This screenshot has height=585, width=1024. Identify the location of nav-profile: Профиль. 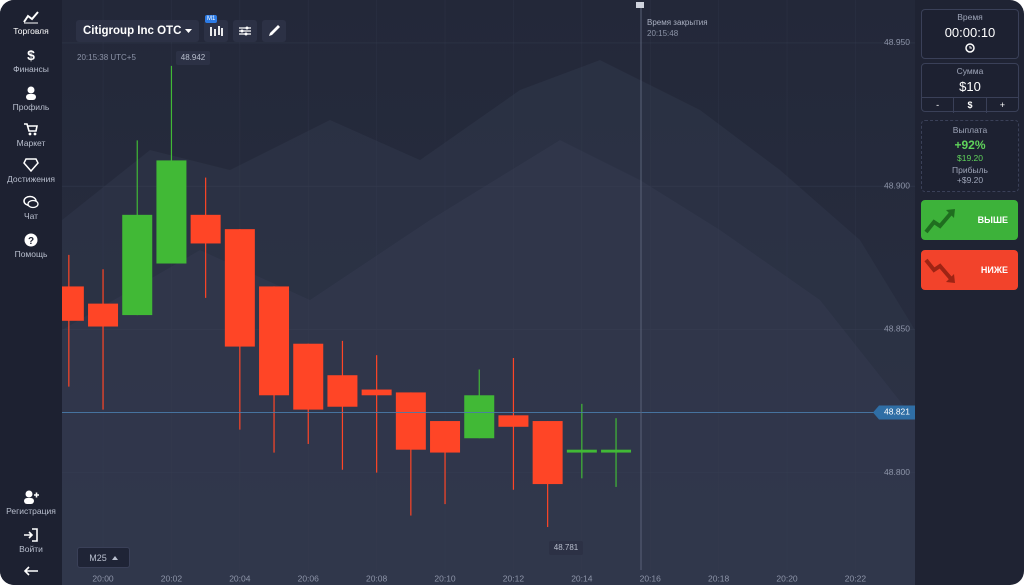
(31, 99).